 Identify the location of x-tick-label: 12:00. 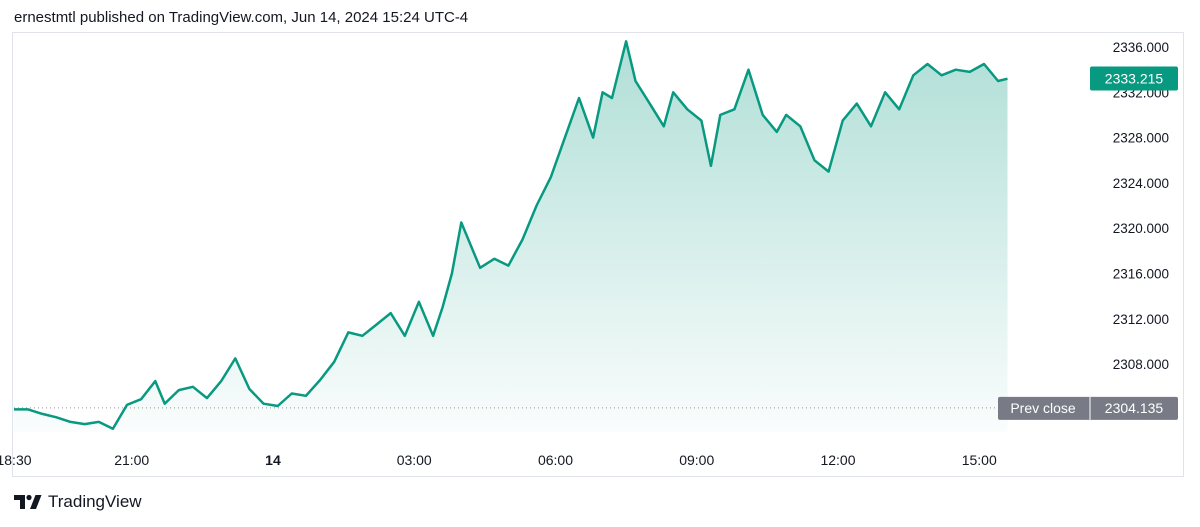
(837, 460).